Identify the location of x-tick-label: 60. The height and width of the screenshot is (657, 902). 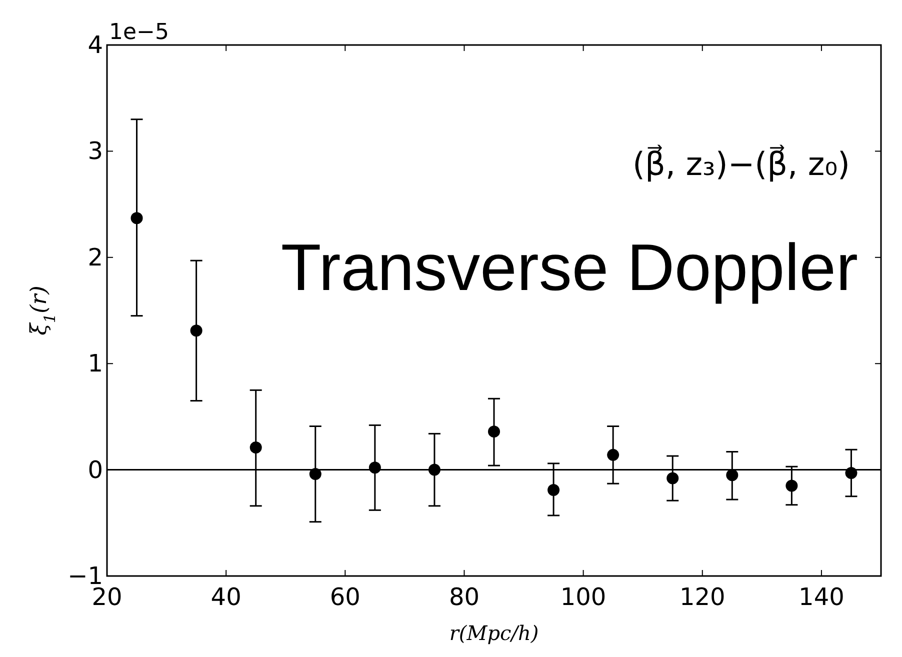
(345, 597).